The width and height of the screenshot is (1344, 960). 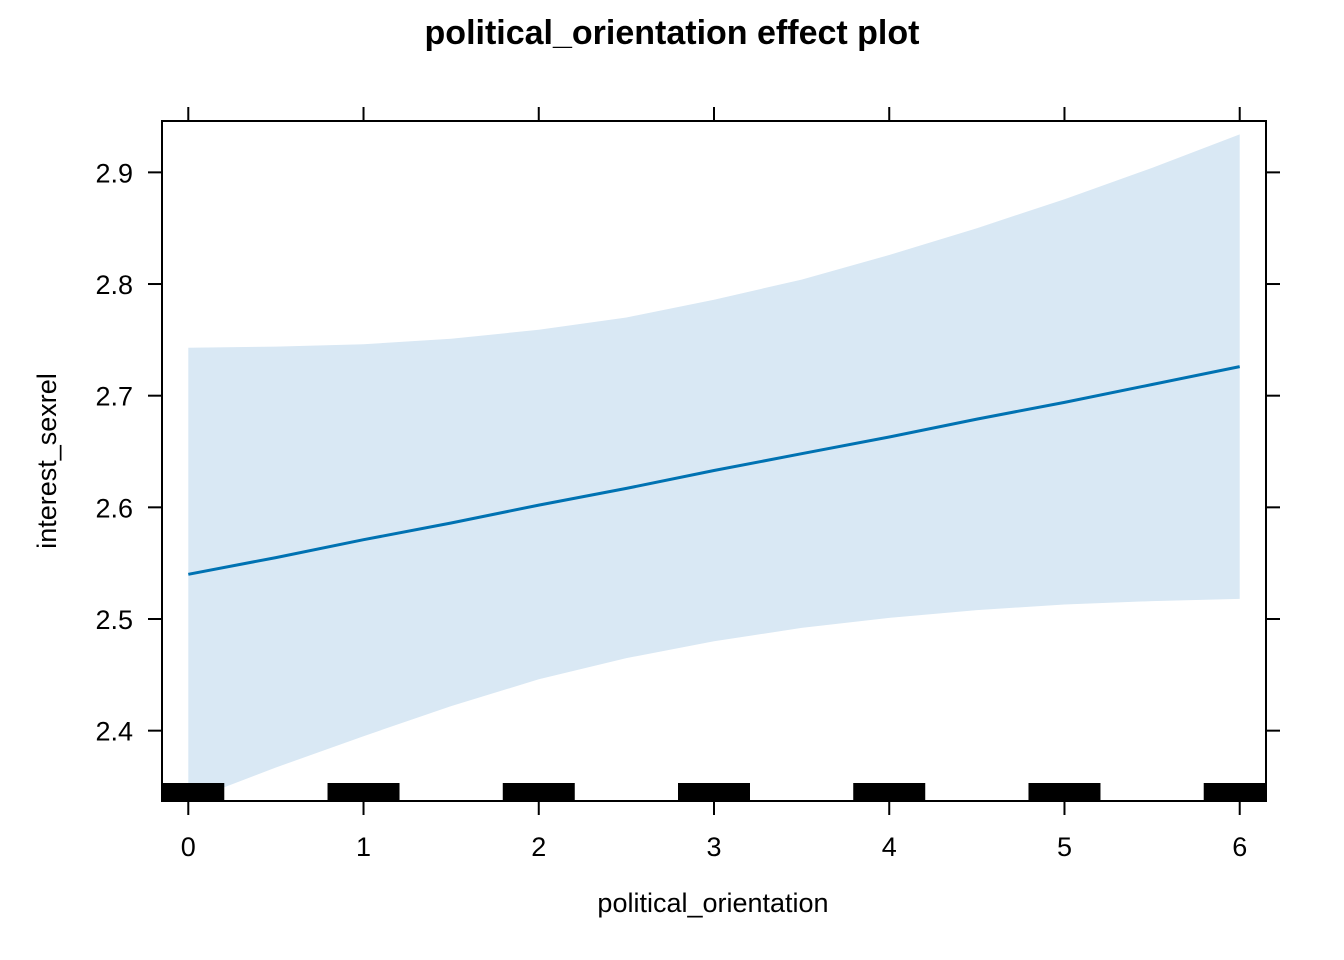 What do you see at coordinates (114, 620) in the screenshot?
I see `y-tick-label: 2.5` at bounding box center [114, 620].